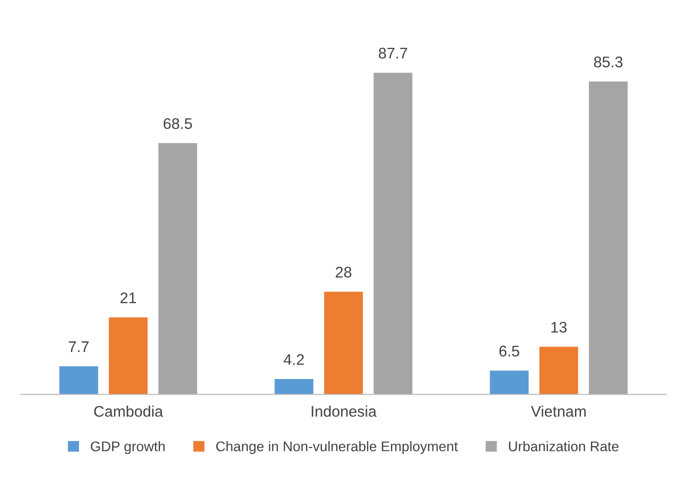 The width and height of the screenshot is (687, 487). I want to click on data-label: 13, so click(559, 327).